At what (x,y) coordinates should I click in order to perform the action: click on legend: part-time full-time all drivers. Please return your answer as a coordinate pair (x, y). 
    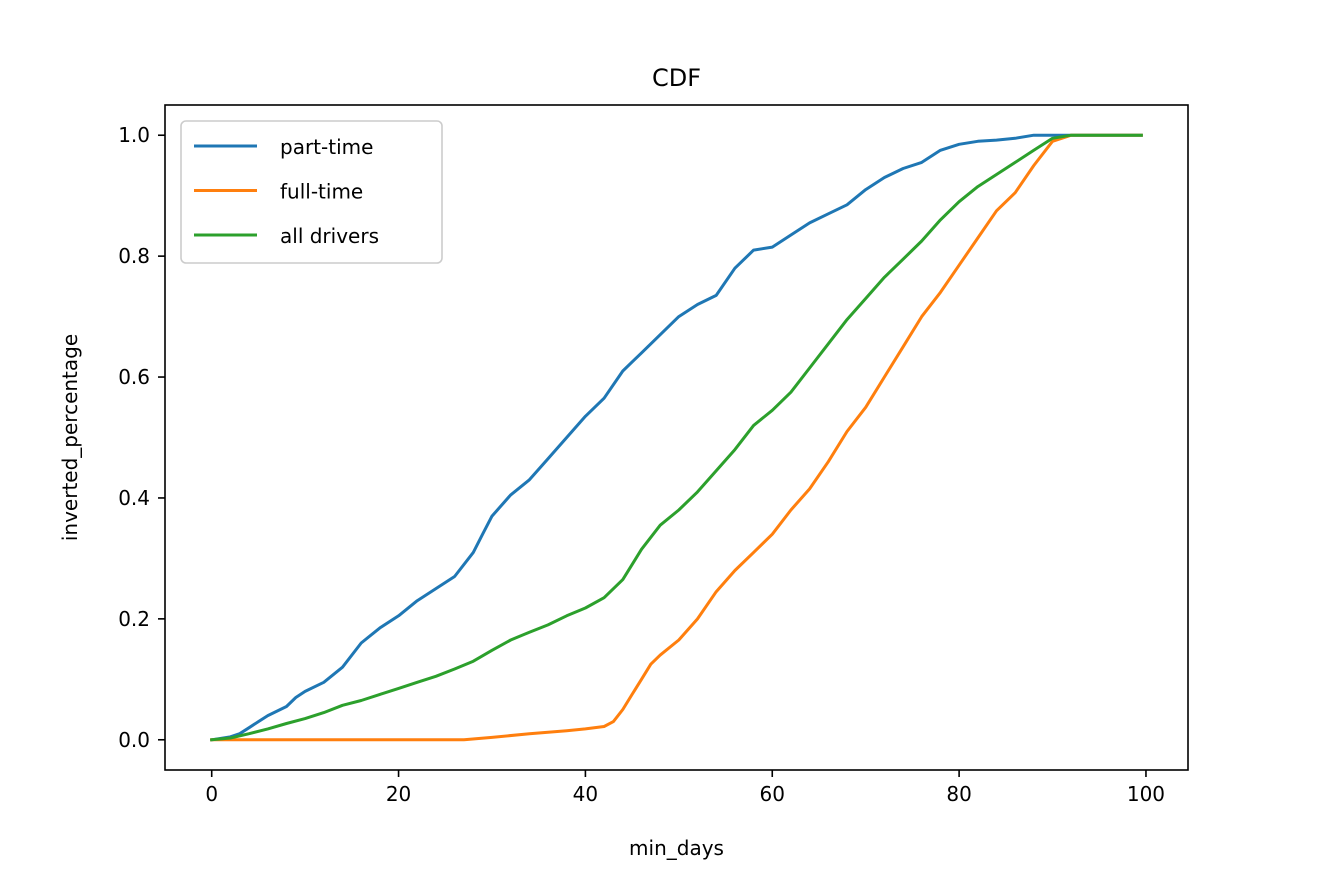
    Looking at the image, I should click on (311, 192).